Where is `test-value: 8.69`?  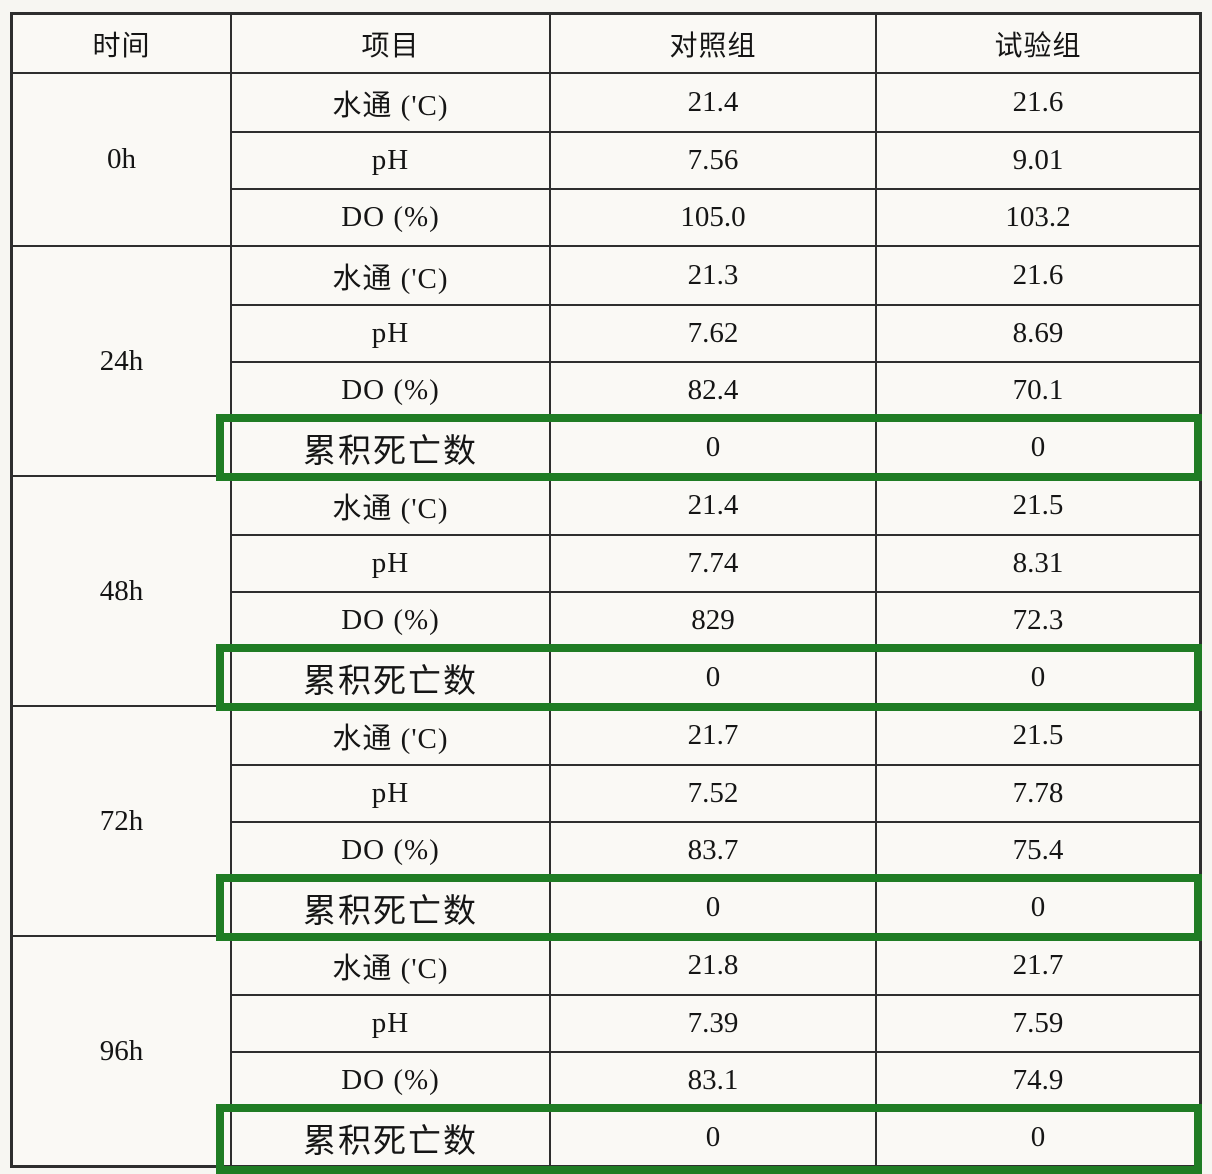 test-value: 8.69 is located at coordinates (1038, 333).